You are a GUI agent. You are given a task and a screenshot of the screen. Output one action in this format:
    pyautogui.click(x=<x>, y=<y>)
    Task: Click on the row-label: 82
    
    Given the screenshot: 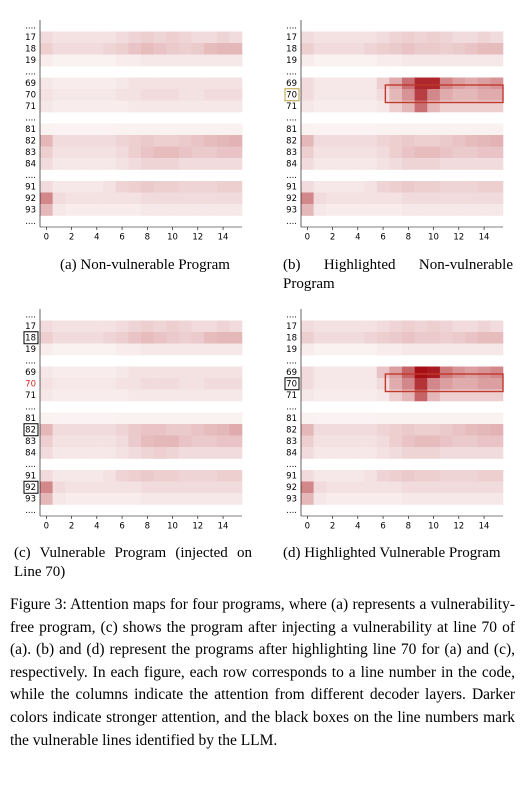 What is the action you would take?
    pyautogui.click(x=30, y=430)
    